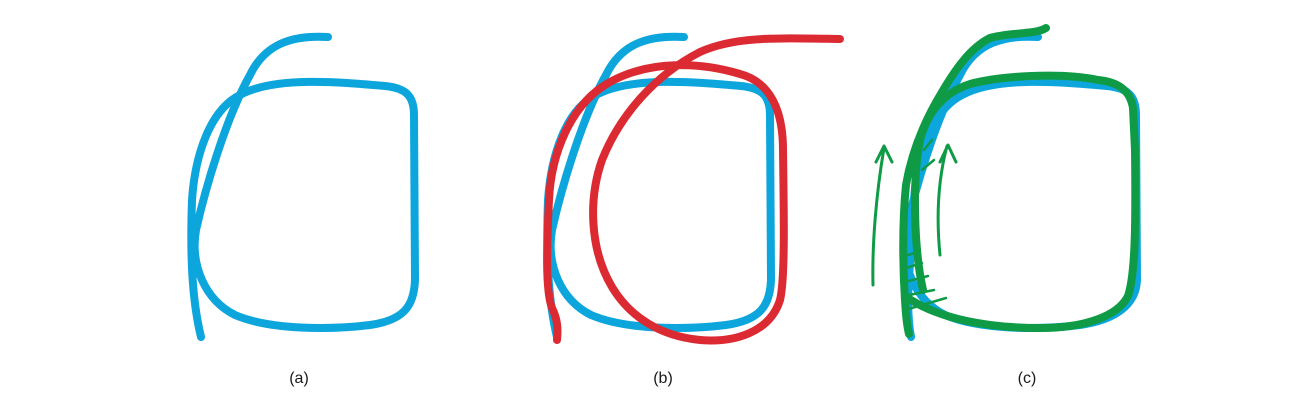 The height and width of the screenshot is (404, 1308). I want to click on panel-a, so click(303, 186).